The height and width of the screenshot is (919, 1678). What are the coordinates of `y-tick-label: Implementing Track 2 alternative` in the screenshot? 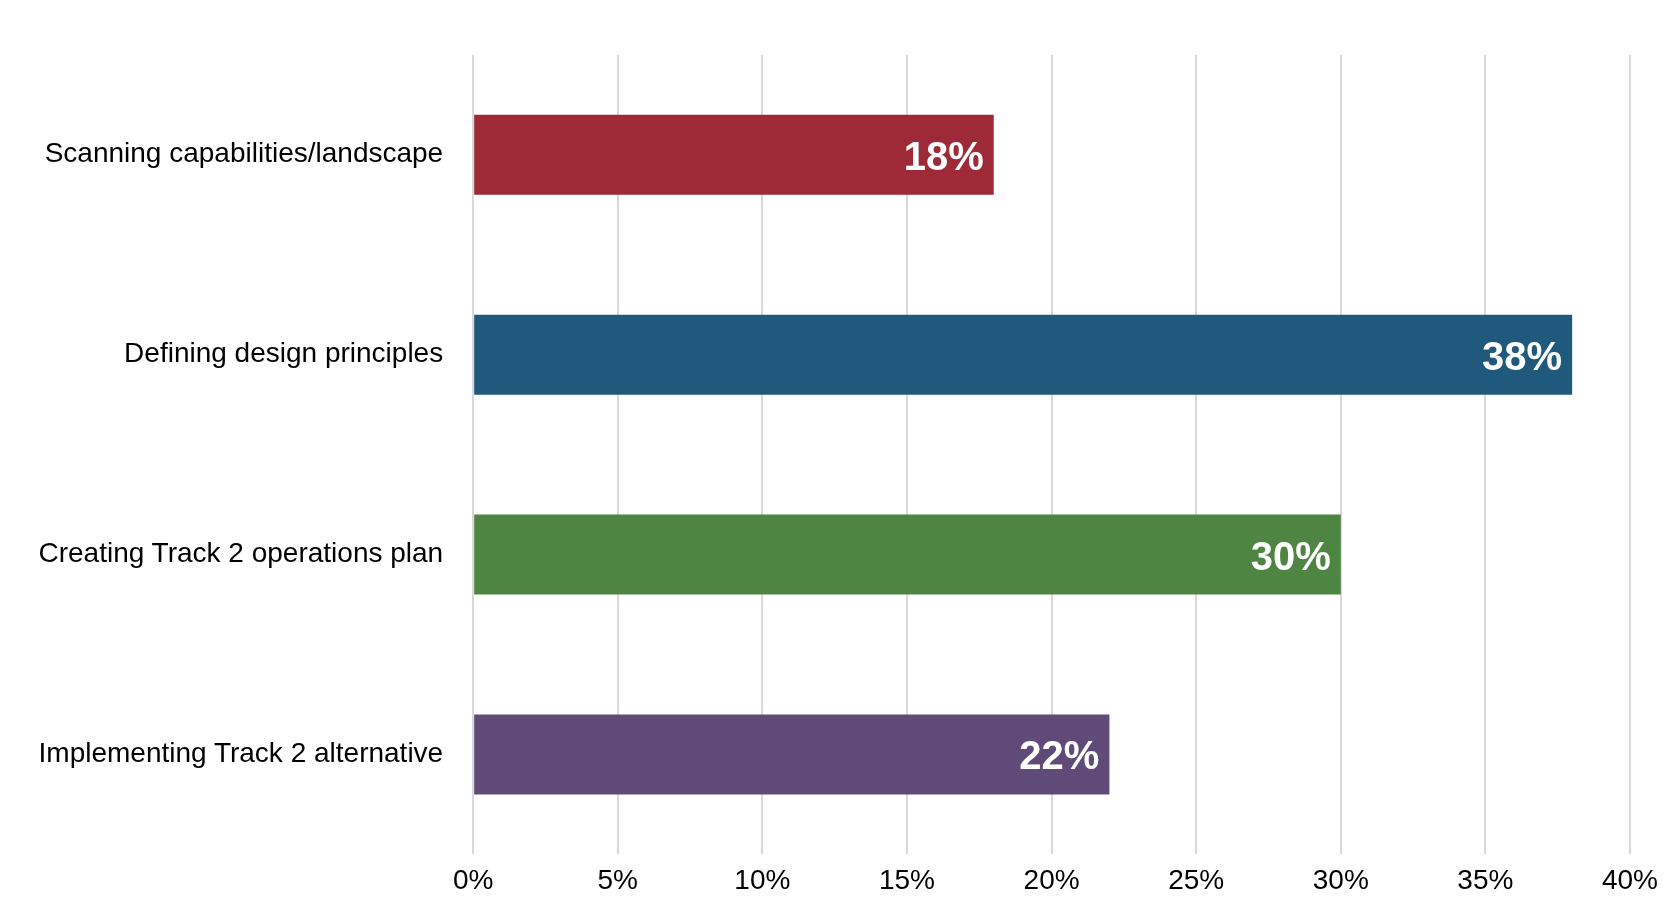 It's located at (241, 753).